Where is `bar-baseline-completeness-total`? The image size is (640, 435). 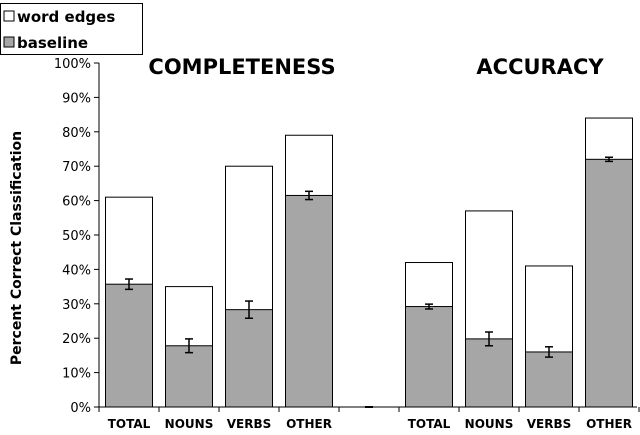
bar-baseline-completeness-total is located at coordinates (129, 345).